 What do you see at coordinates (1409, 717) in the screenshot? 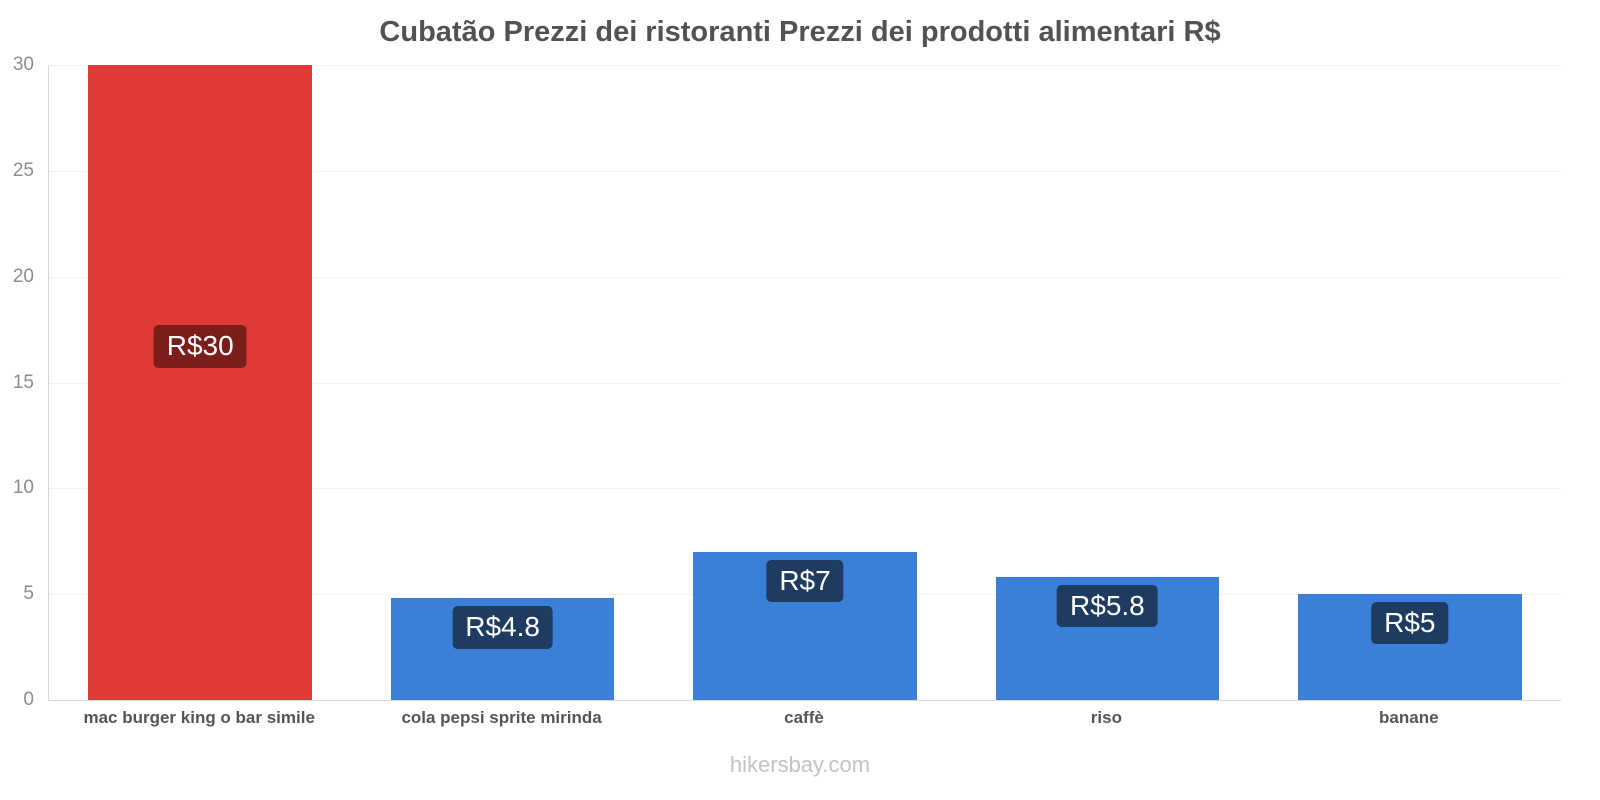
I see `x-tick-label-5: banane` at bounding box center [1409, 717].